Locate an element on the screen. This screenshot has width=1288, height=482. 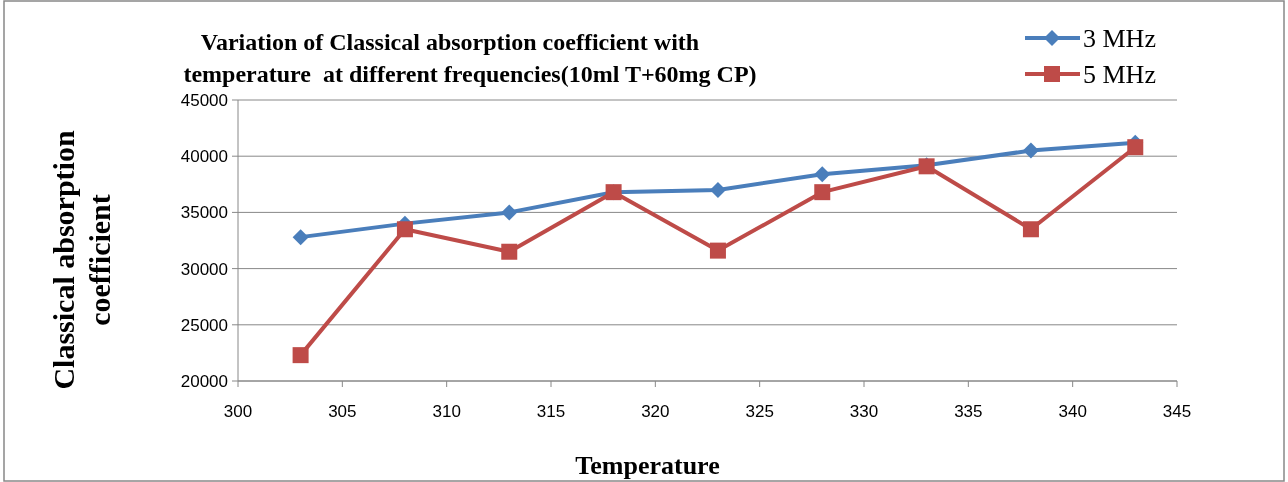
x-tick-label: 300 is located at coordinates (238, 411).